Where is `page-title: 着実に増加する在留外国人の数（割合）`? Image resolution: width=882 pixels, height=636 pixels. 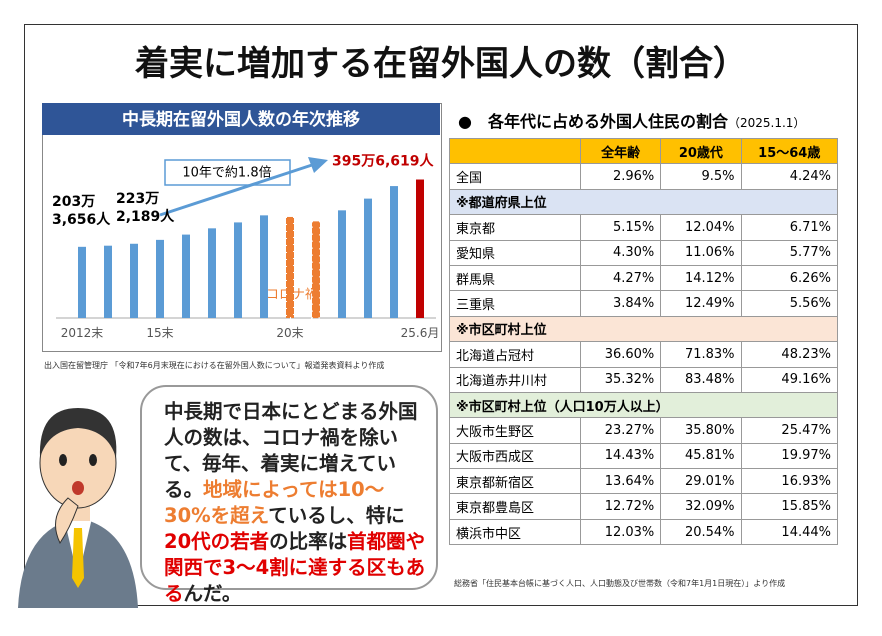 page-title: 着実に増加する在留外国人の数（割合） is located at coordinates (441, 64).